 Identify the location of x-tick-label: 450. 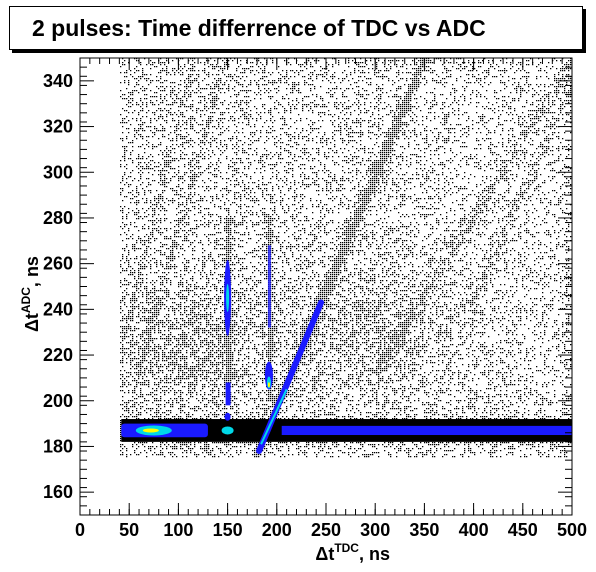
(523, 530).